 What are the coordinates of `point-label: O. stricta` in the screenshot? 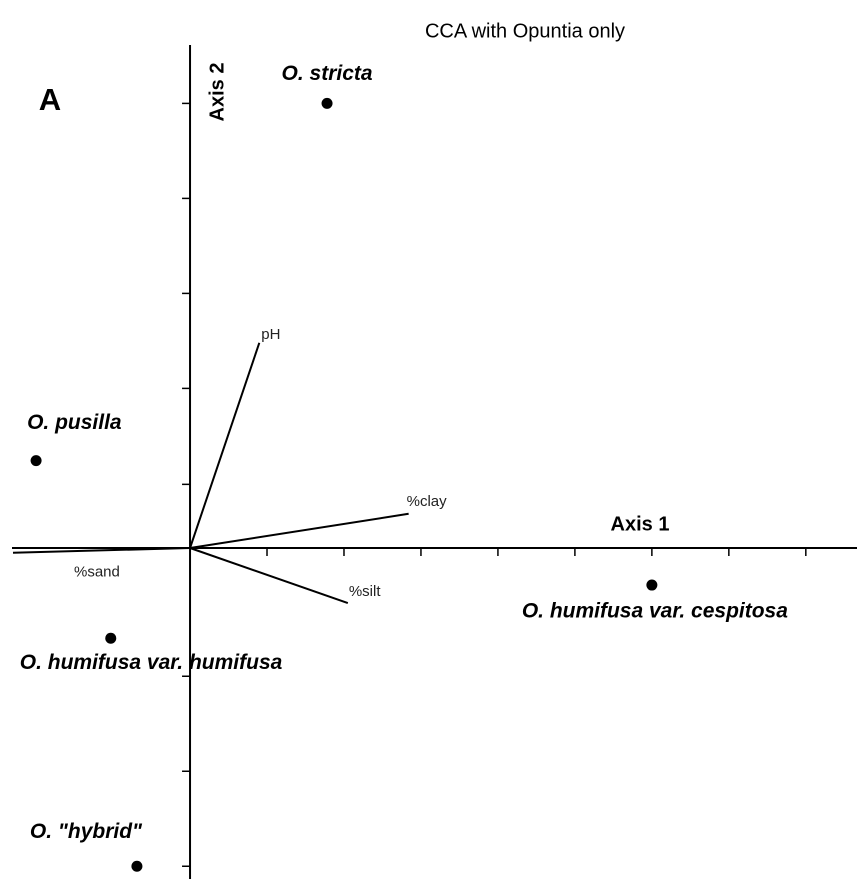 It's located at (327, 73).